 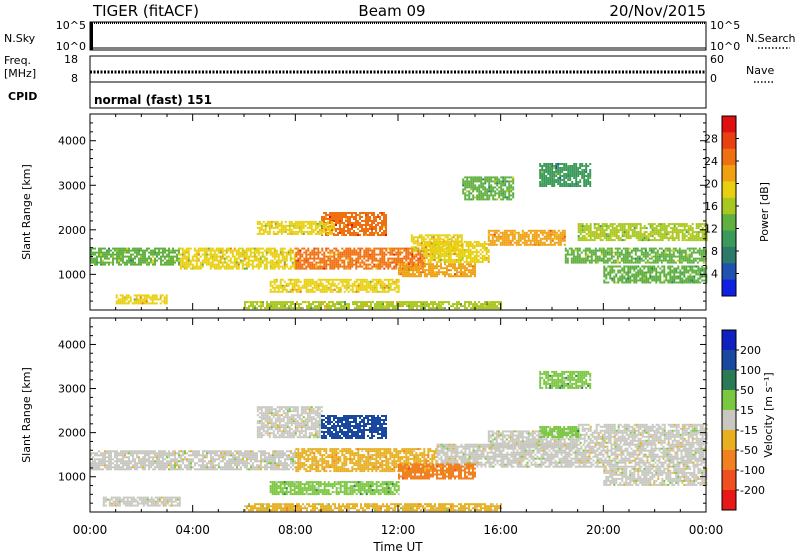 What do you see at coordinates (500, 530) in the screenshot?
I see `time-tick-4: 16:00` at bounding box center [500, 530].